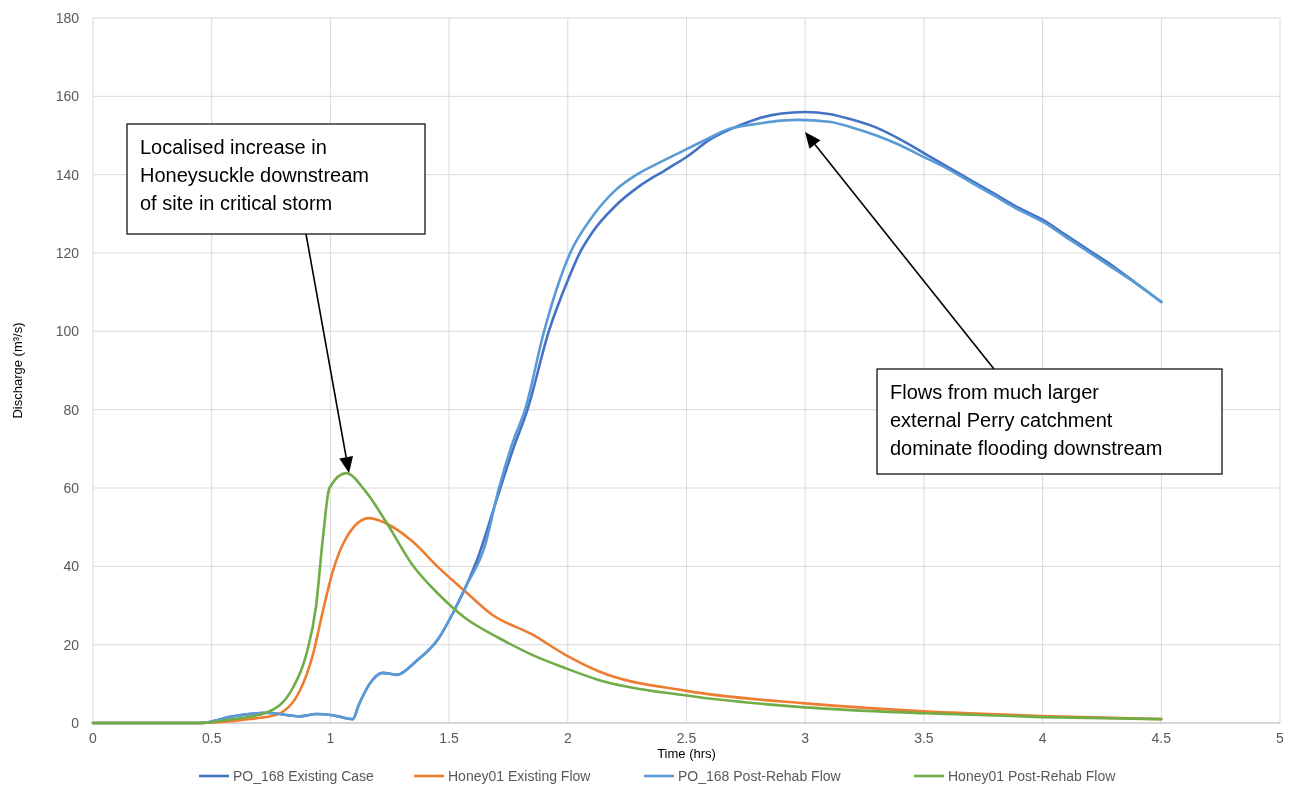  I want to click on legend-label: Honey01 Existing Flow, so click(520, 776).